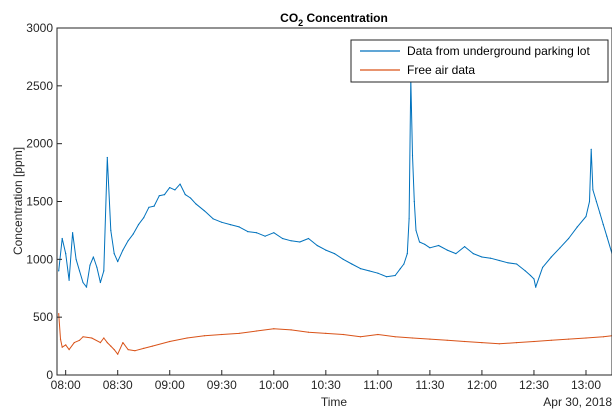 The image size is (612, 410). I want to click on y-tick-label: 500, so click(43, 317).